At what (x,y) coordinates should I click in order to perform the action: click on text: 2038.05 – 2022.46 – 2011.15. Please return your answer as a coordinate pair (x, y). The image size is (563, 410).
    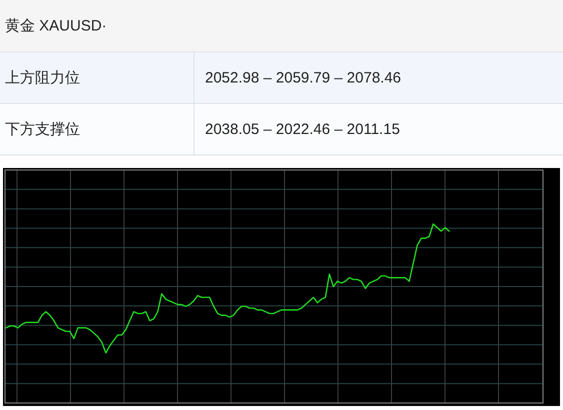
    Looking at the image, I should click on (302, 129).